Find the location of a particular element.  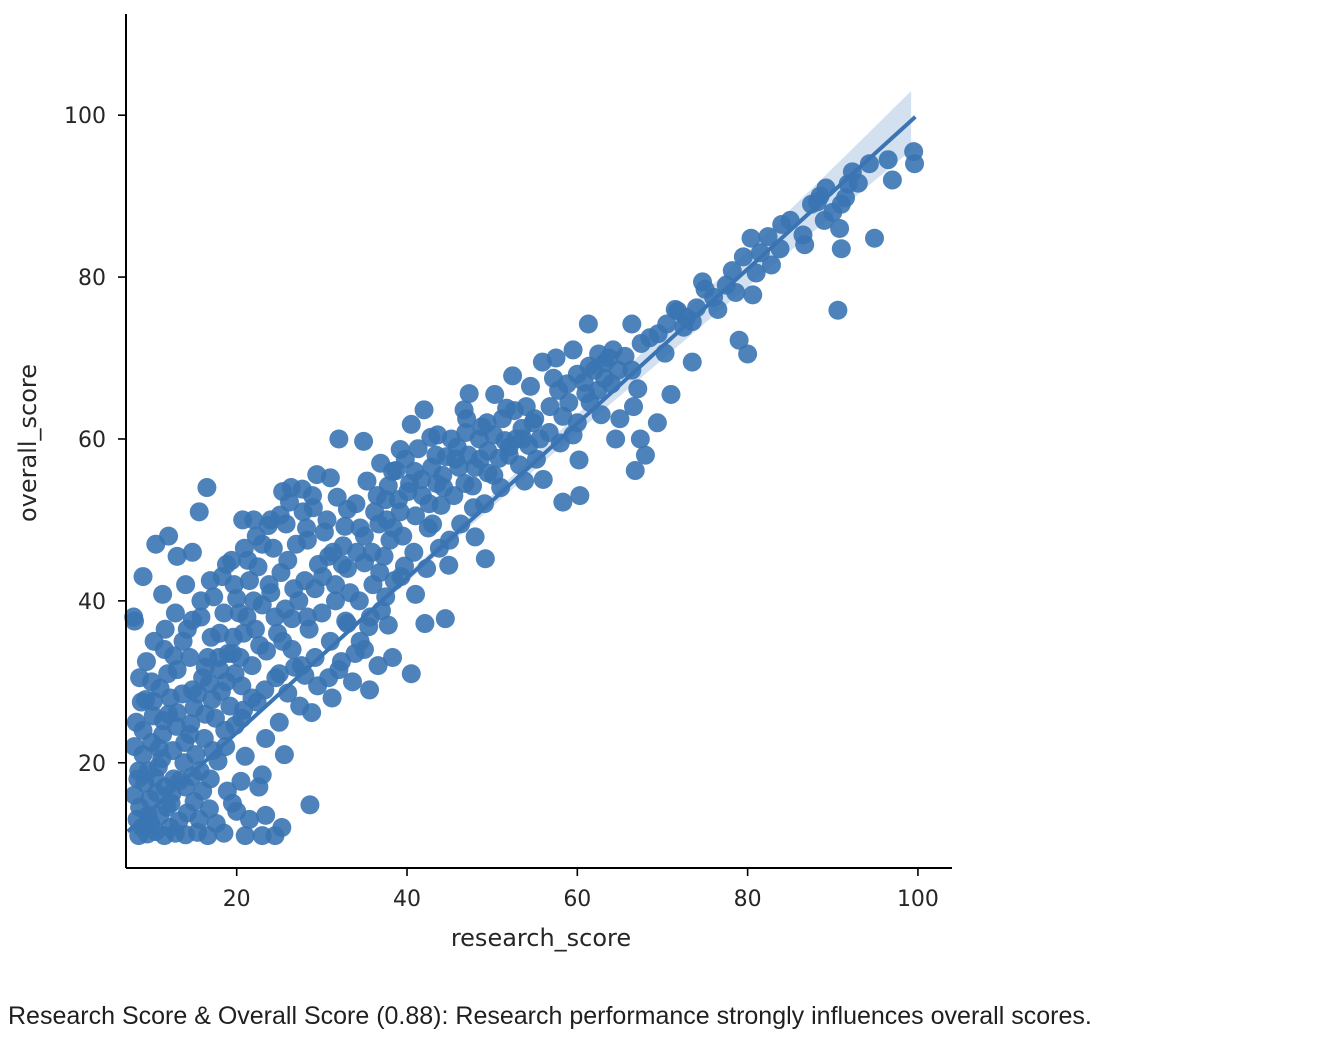

x-tick-label: 40 is located at coordinates (407, 899).